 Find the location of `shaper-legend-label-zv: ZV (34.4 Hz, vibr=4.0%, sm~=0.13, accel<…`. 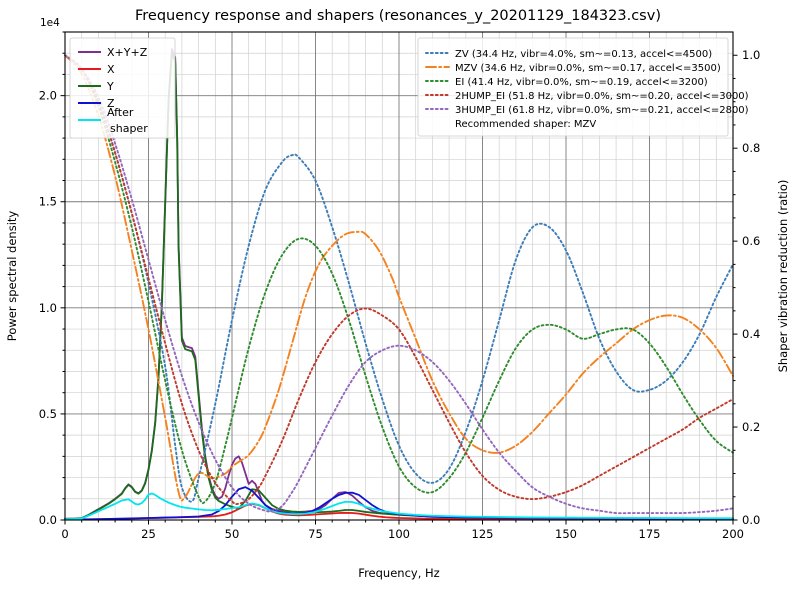

shaper-legend-label-zv: ZV (34.4 Hz, vibr=4.0%, sm~=0.13, accel<… is located at coordinates (583, 54).